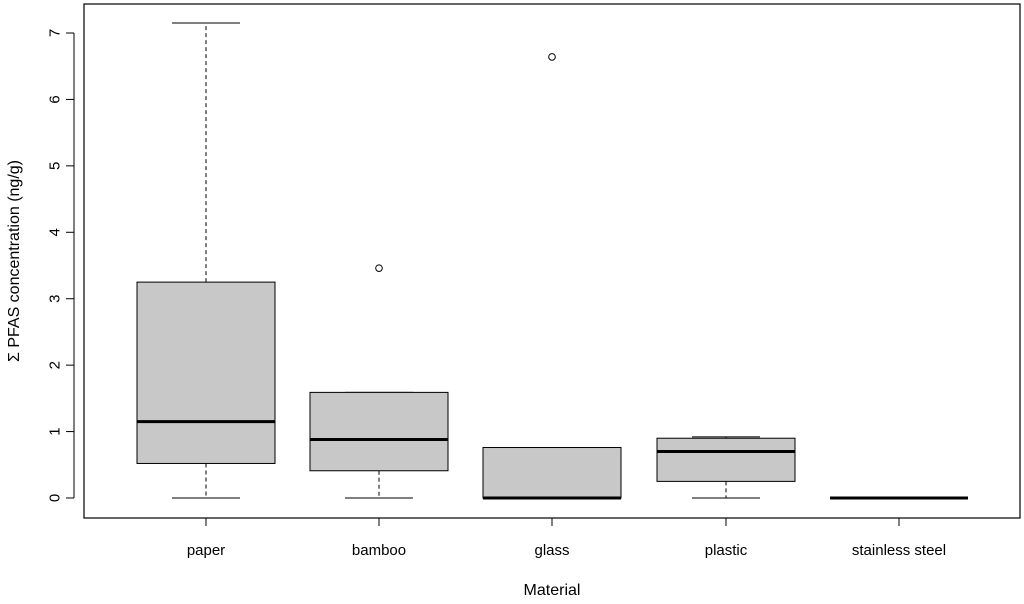 This screenshot has height=604, width=1024. Describe the element at coordinates (54, 99) in the screenshot. I see `y-tick-label: 6` at that location.